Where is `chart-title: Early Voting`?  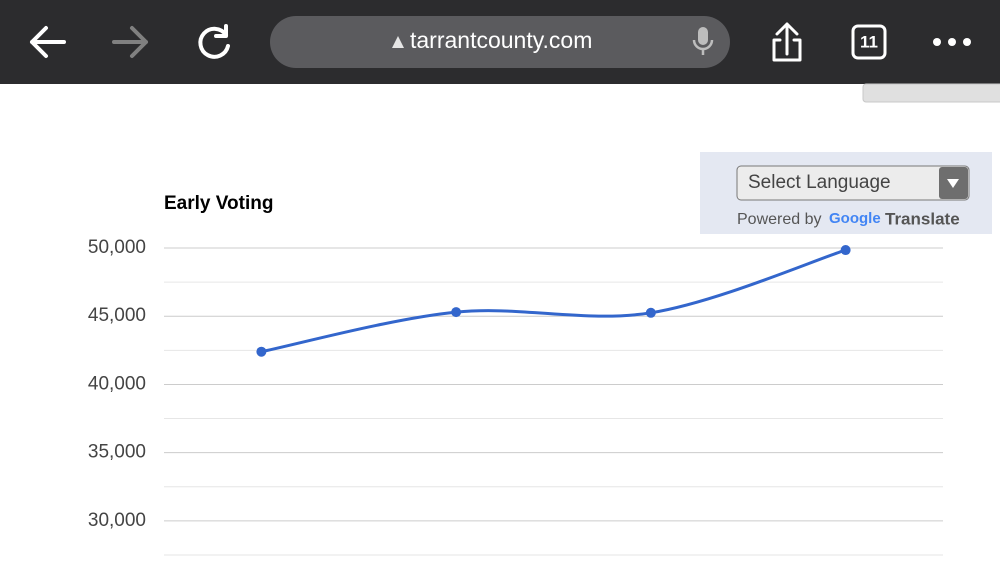 chart-title: Early Voting is located at coordinates (218, 203).